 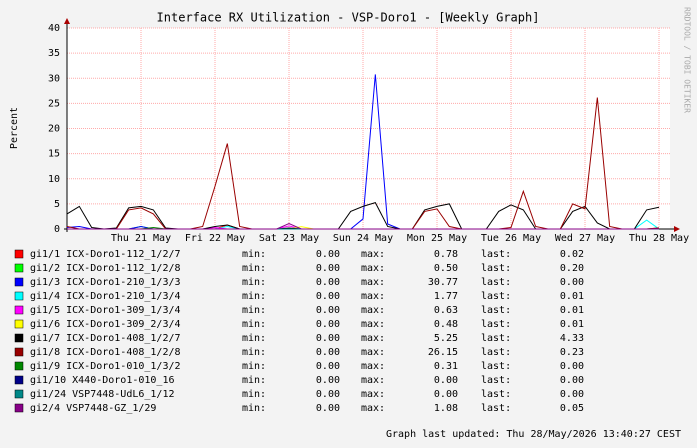 I want to click on y-tick-label: 0, so click(x=57, y=229).